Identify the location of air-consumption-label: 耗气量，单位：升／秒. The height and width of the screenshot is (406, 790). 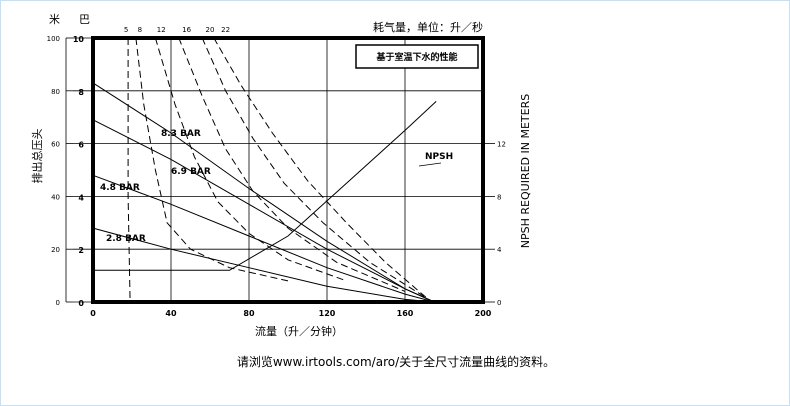
(428, 27).